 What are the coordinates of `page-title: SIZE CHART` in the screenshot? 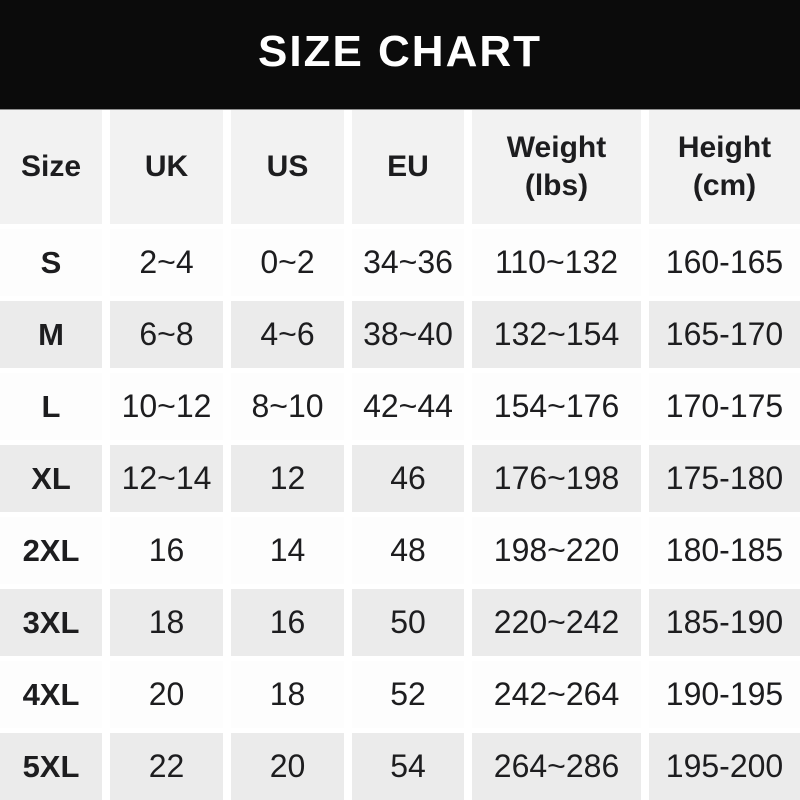 It's located at (400, 51).